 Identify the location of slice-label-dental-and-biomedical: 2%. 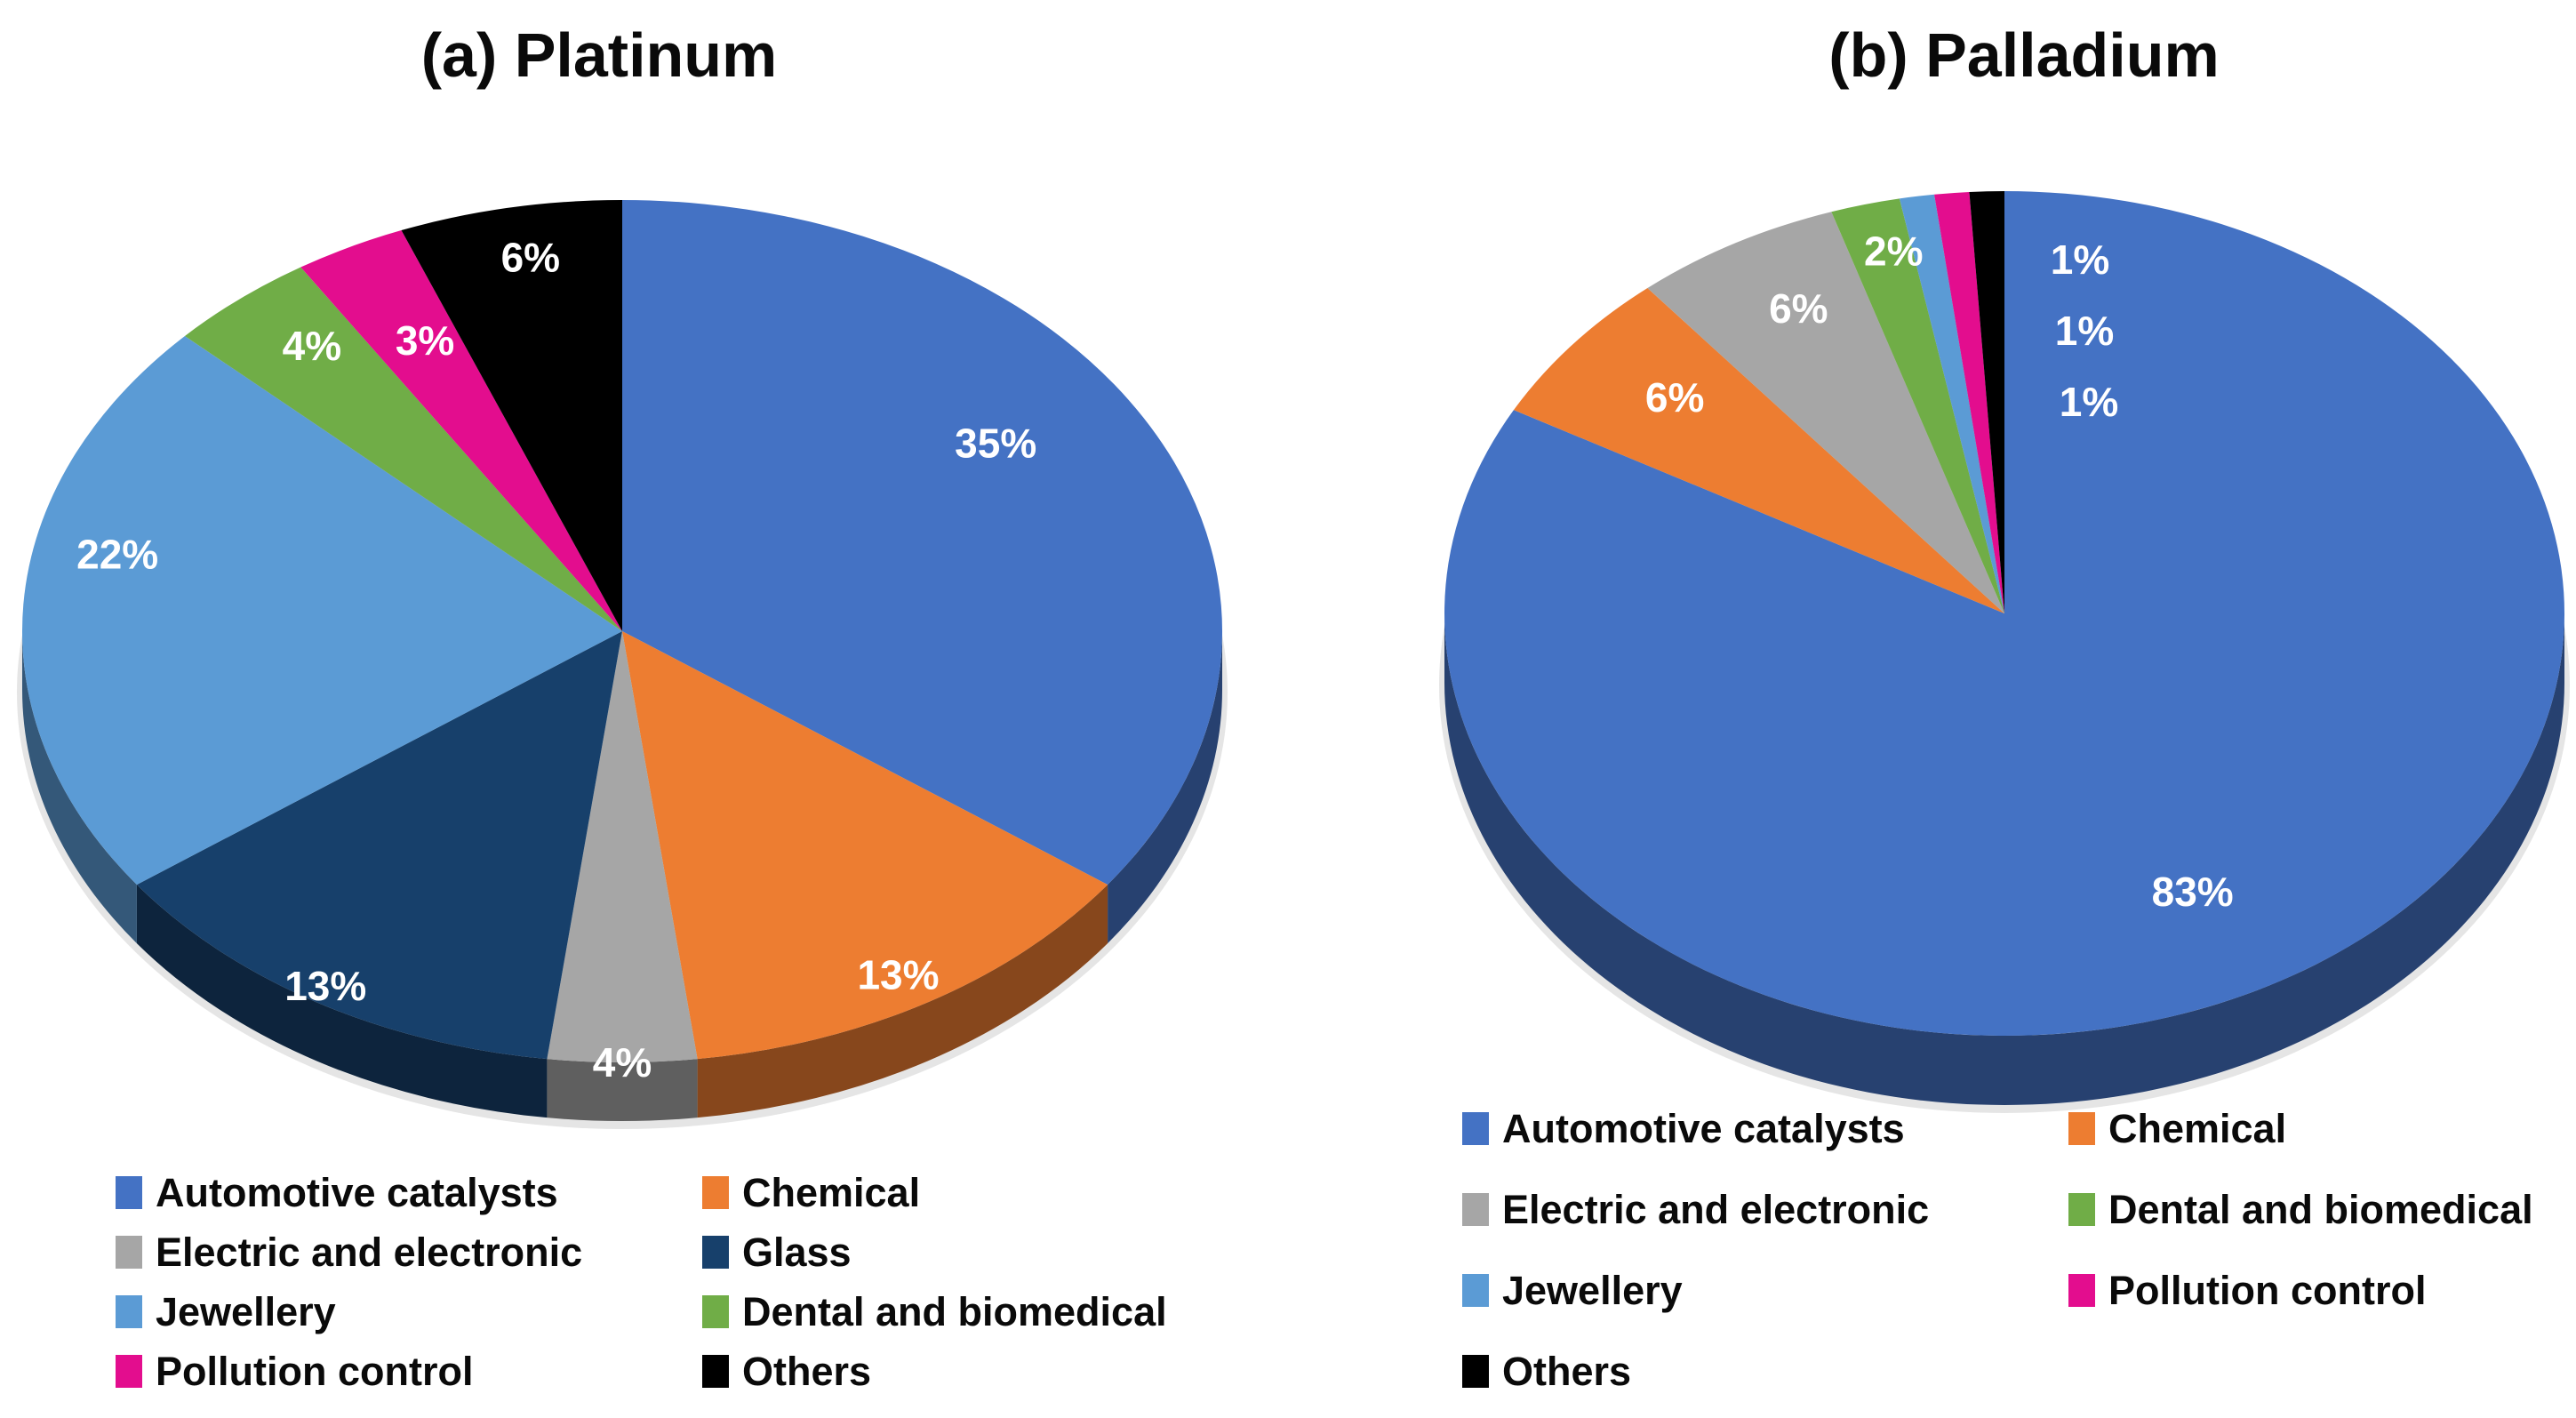
(1893, 251).